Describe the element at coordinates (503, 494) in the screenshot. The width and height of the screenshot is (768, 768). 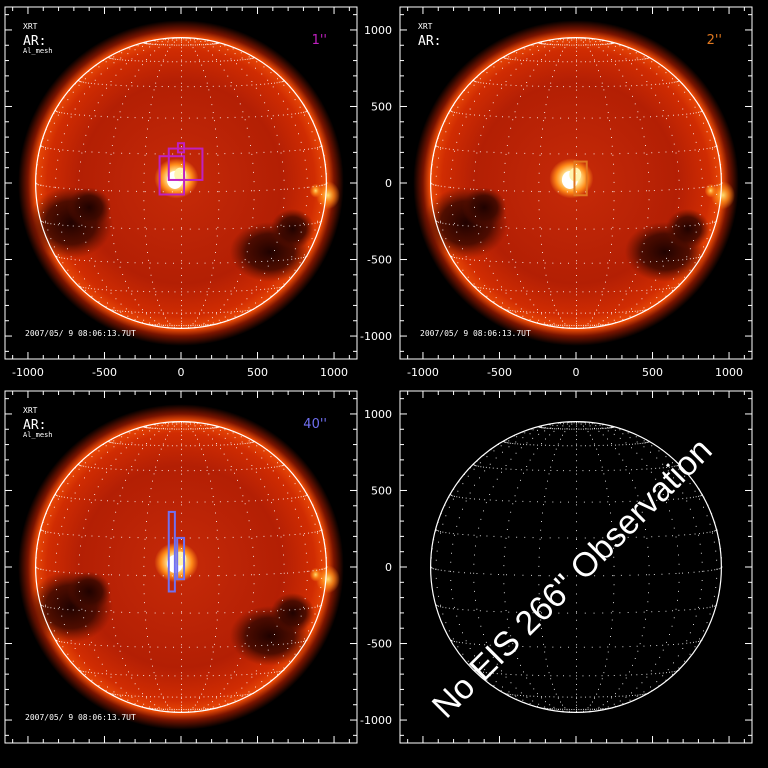
I see `longitude-line` at that location.